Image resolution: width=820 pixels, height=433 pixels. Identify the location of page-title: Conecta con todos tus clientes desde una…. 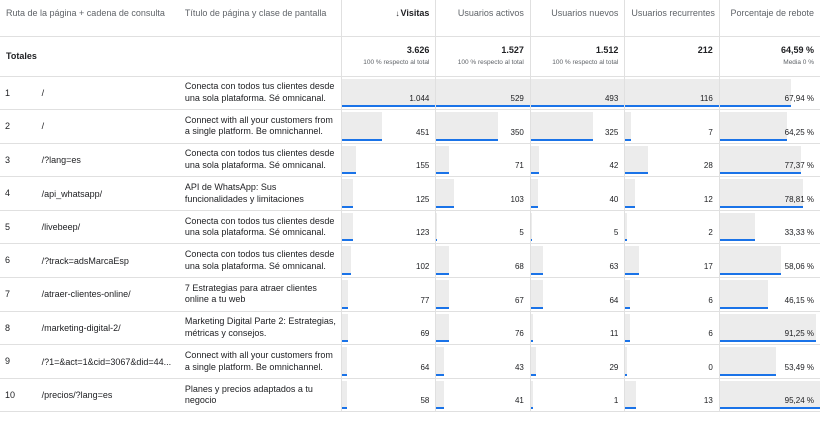
(260, 160).